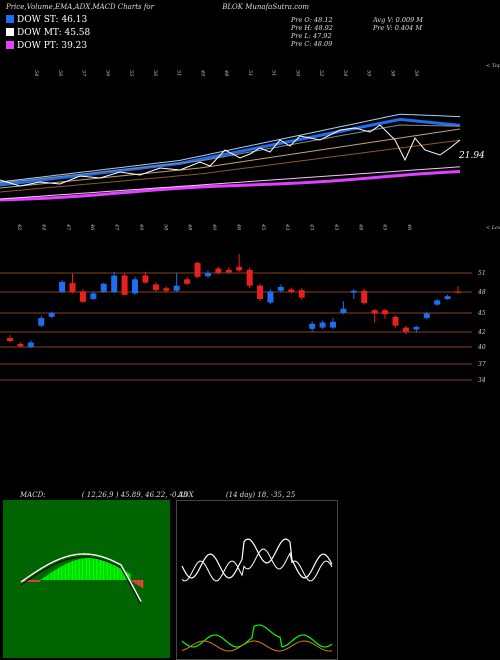 This screenshot has height=660, width=500. Describe the element at coordinates (80, 7) in the screenshot. I see `chart-title-text: Price,Volume,EMA,ADX,MACD Charts for` at that location.